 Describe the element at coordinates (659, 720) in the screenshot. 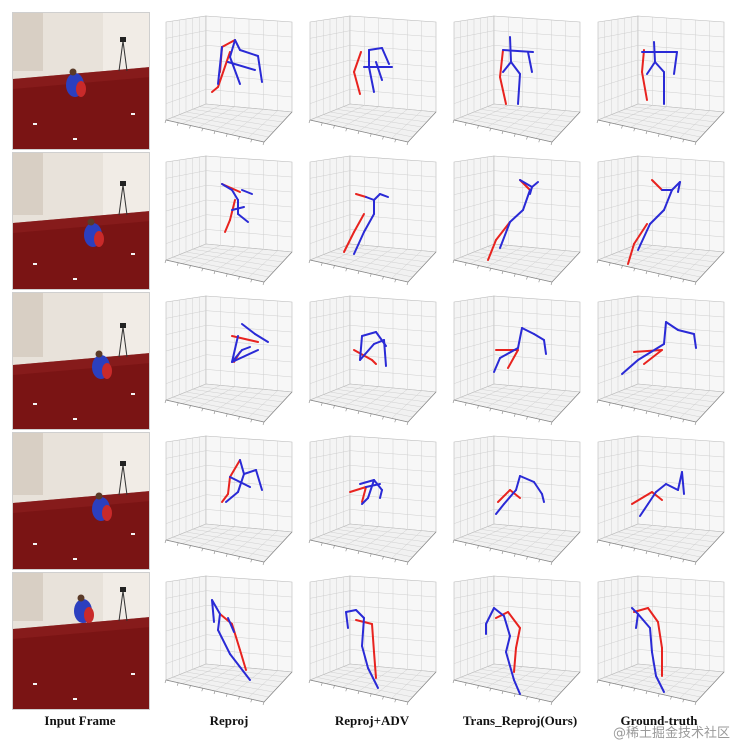

I see `column-label-ground_truth: Ground-truth` at that location.